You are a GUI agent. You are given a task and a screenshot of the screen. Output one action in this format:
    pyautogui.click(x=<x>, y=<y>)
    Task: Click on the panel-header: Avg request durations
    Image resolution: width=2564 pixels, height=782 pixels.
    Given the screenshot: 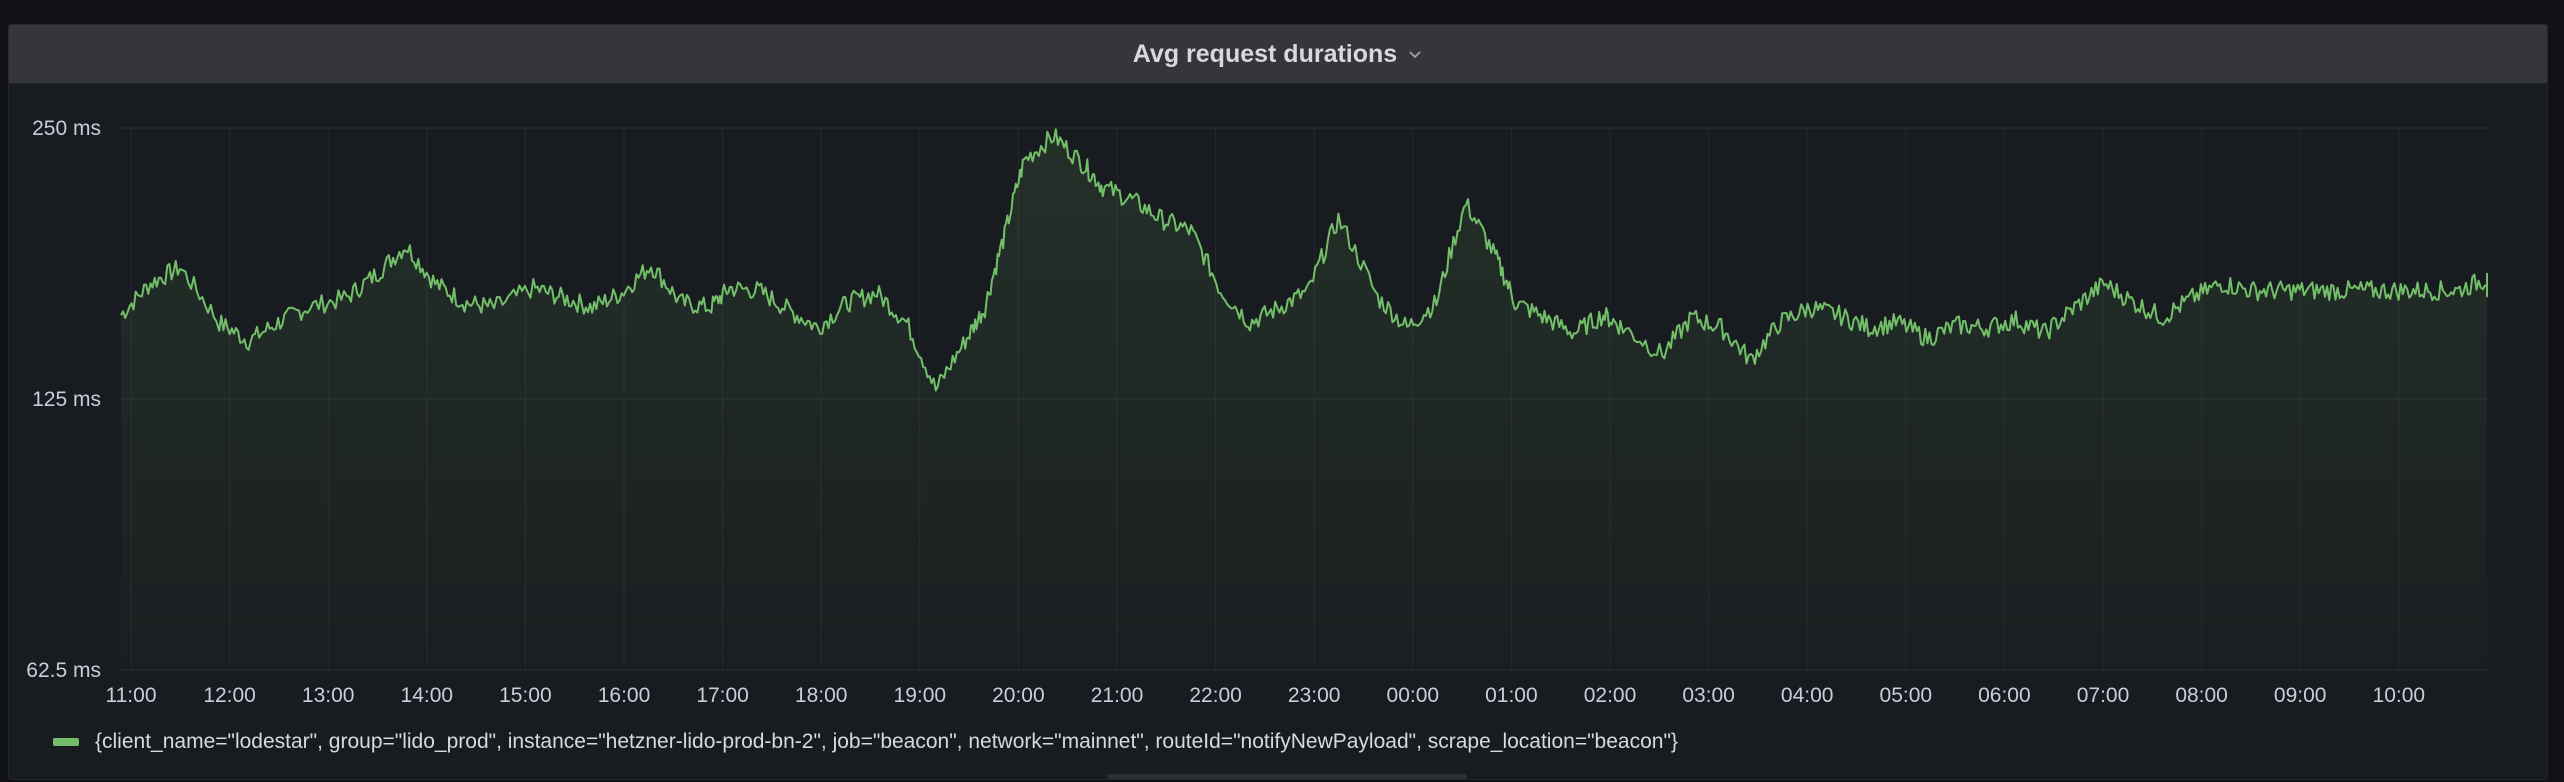 What is the action you would take?
    pyautogui.click(x=1278, y=54)
    